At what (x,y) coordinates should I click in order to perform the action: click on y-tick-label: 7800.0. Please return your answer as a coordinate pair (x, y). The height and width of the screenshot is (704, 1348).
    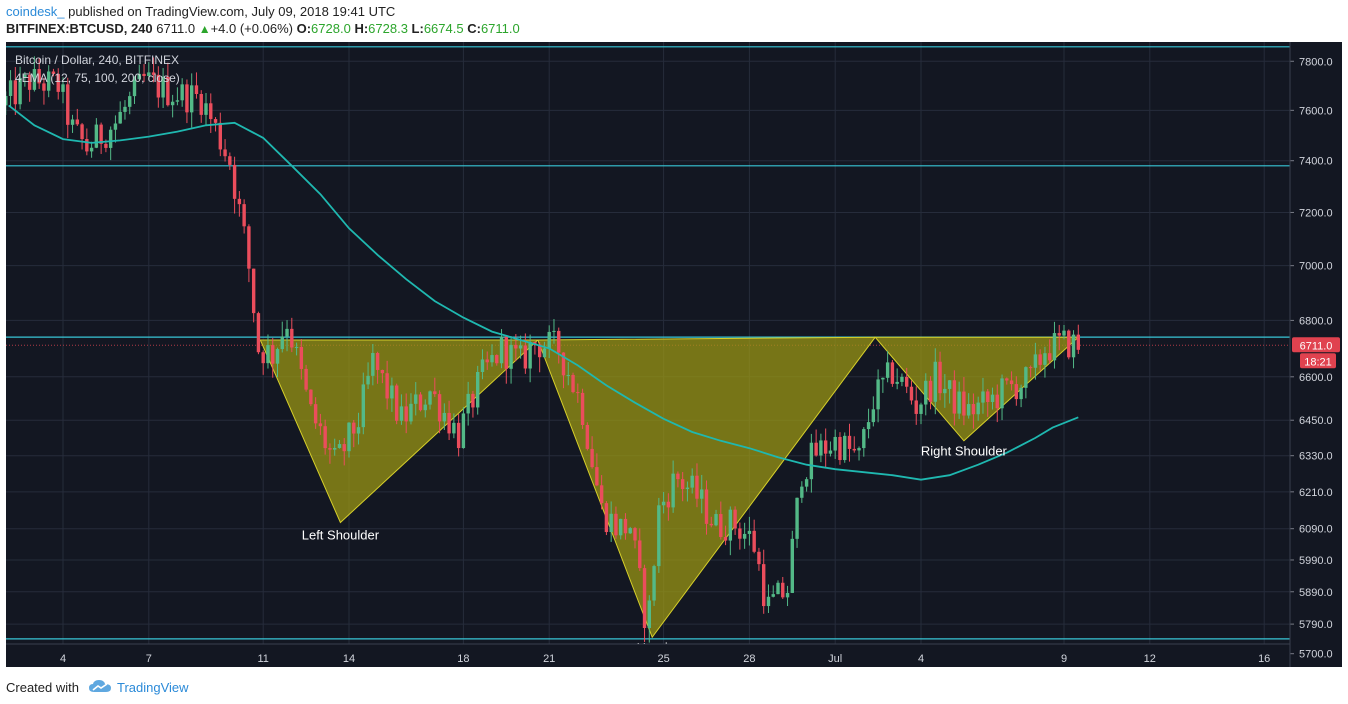
    Looking at the image, I should click on (1316, 62).